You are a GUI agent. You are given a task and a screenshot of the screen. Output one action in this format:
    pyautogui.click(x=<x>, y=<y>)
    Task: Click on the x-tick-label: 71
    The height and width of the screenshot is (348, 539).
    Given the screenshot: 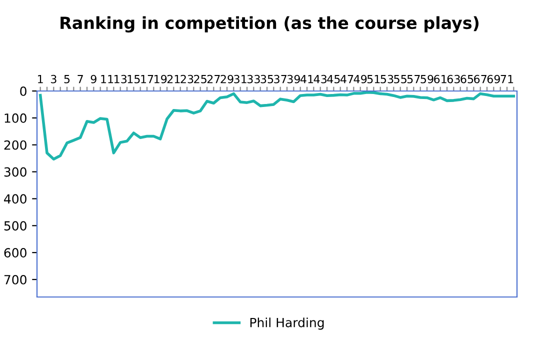 What is the action you would take?
    pyautogui.click(x=507, y=79)
    